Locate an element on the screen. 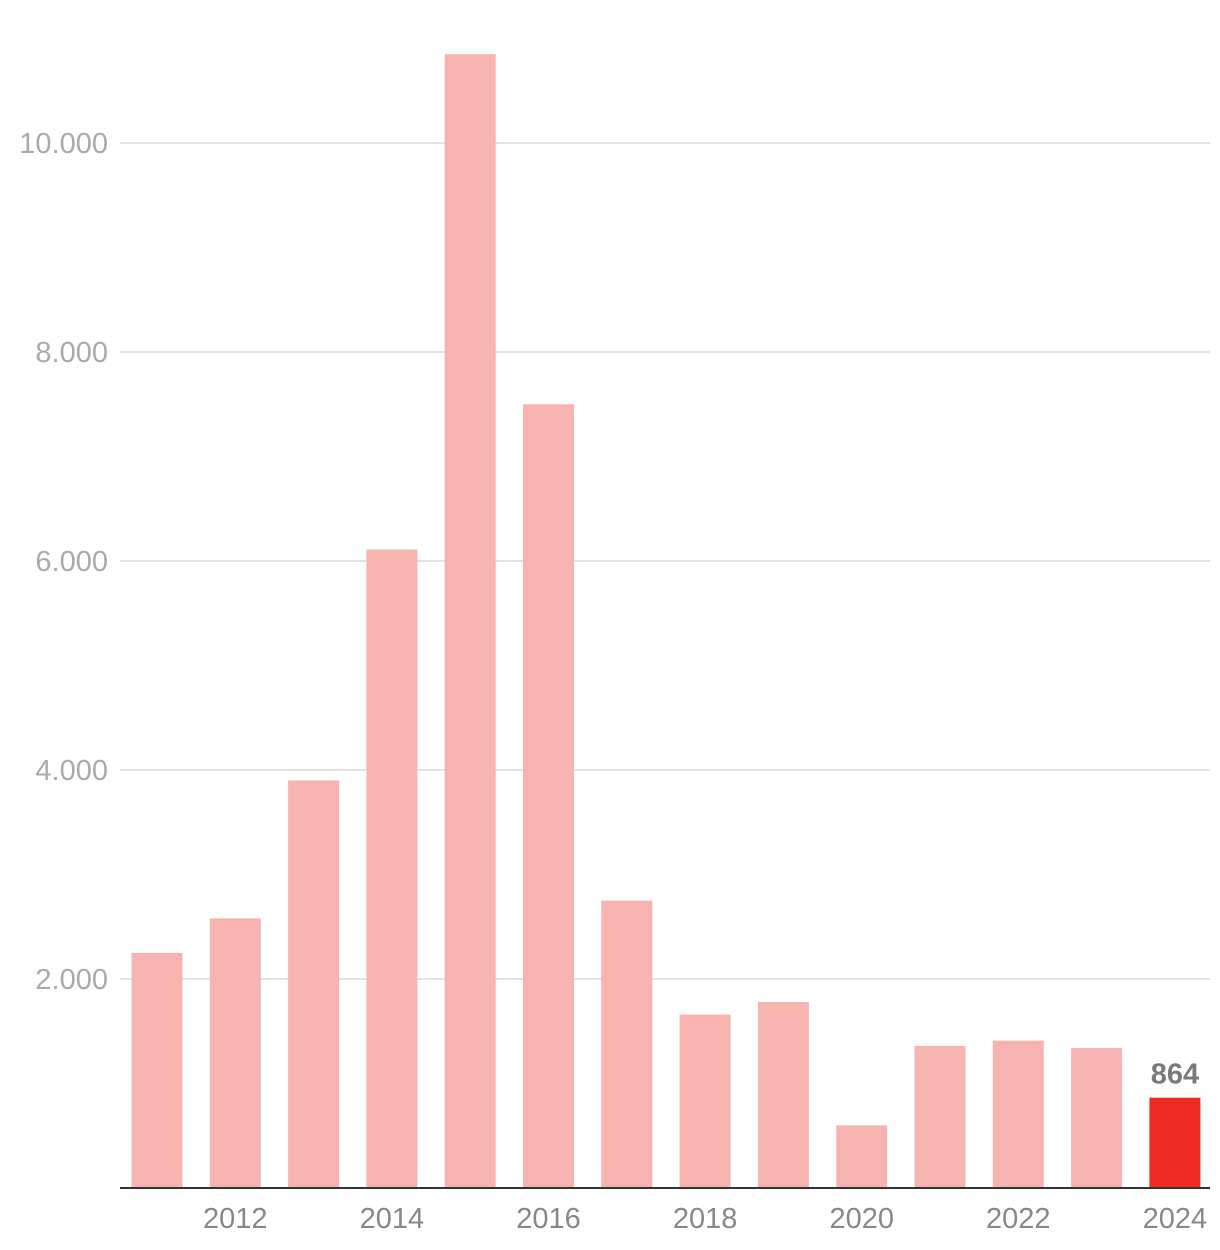 This screenshot has width=1220, height=1250. bar-2024 is located at coordinates (1175, 1142).